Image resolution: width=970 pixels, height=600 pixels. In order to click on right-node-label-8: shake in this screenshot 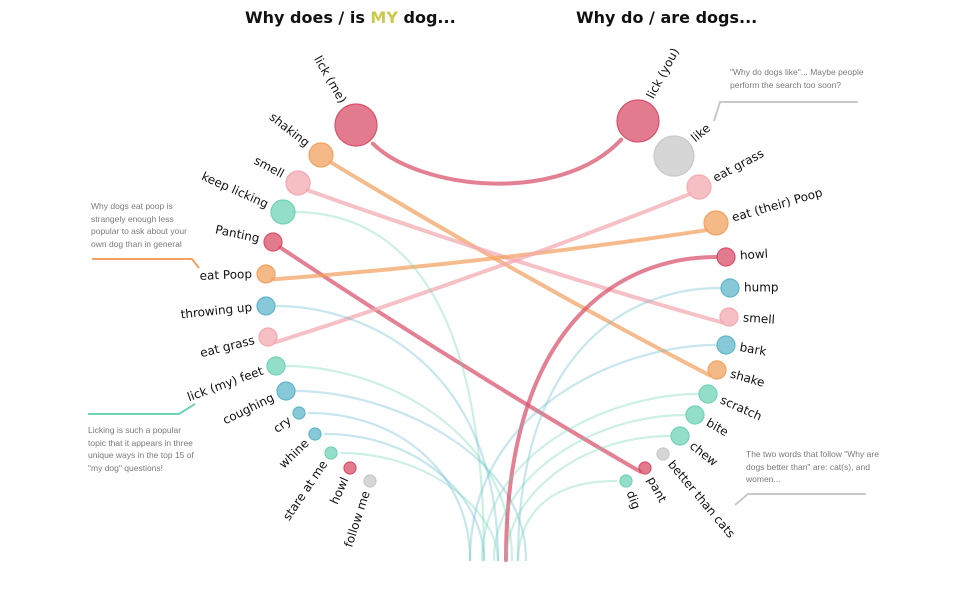, I will do `click(748, 378)`.